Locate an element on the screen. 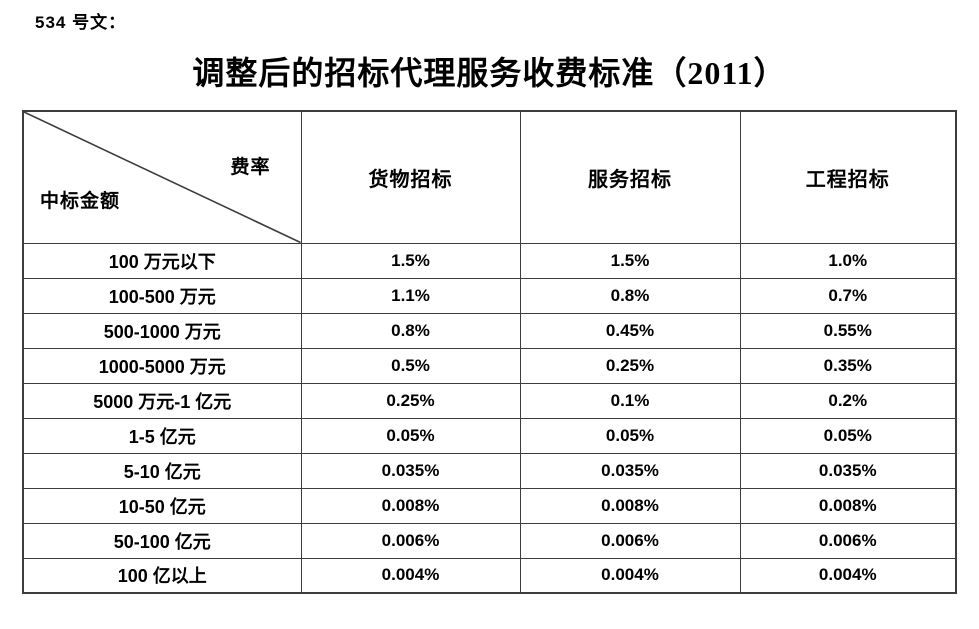  rate-cell: 0.5% is located at coordinates (410, 365).